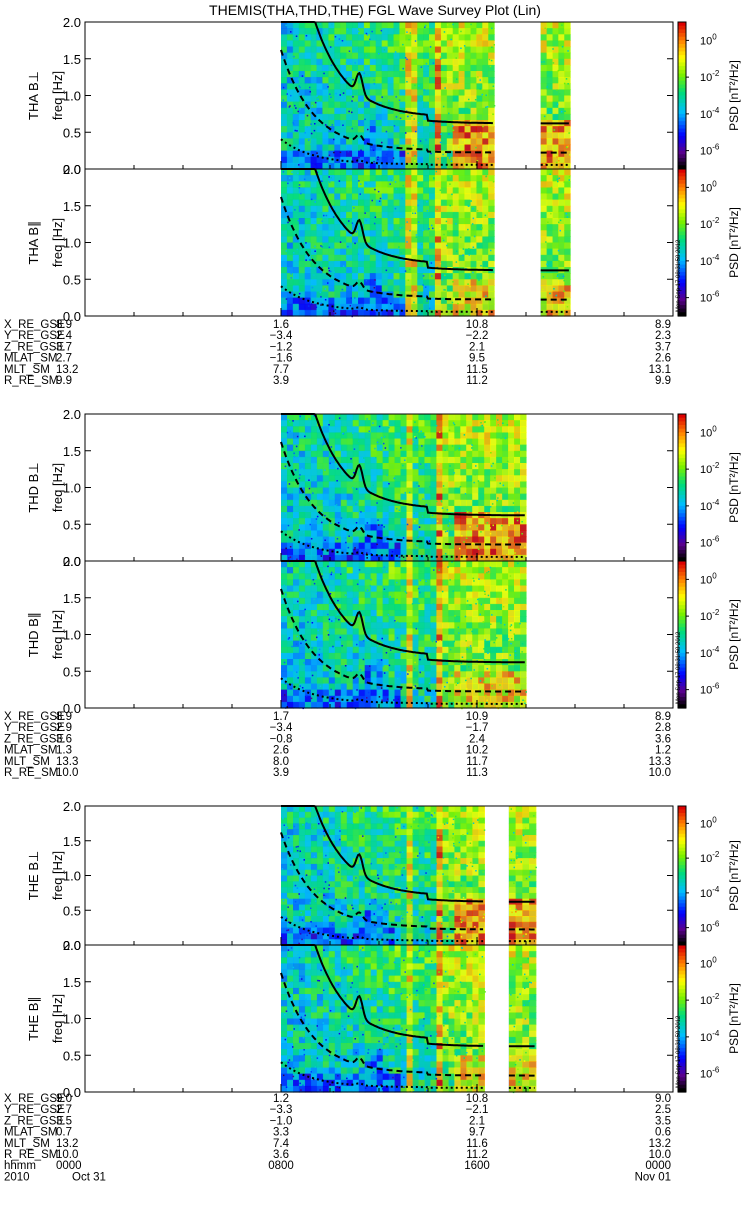  Describe the element at coordinates (663, 336) in the screenshot. I see `orbit-row-value: 2.3` at that location.